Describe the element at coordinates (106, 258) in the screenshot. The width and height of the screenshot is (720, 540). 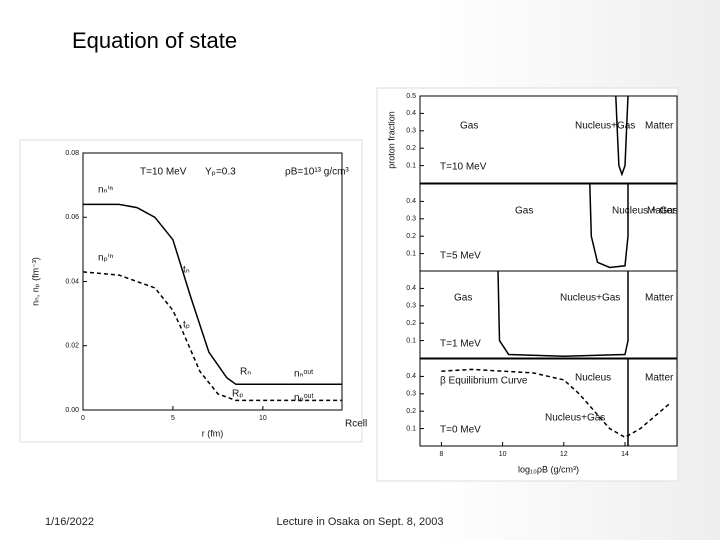
I see `annotation: nₚⁱⁿ` at that location.